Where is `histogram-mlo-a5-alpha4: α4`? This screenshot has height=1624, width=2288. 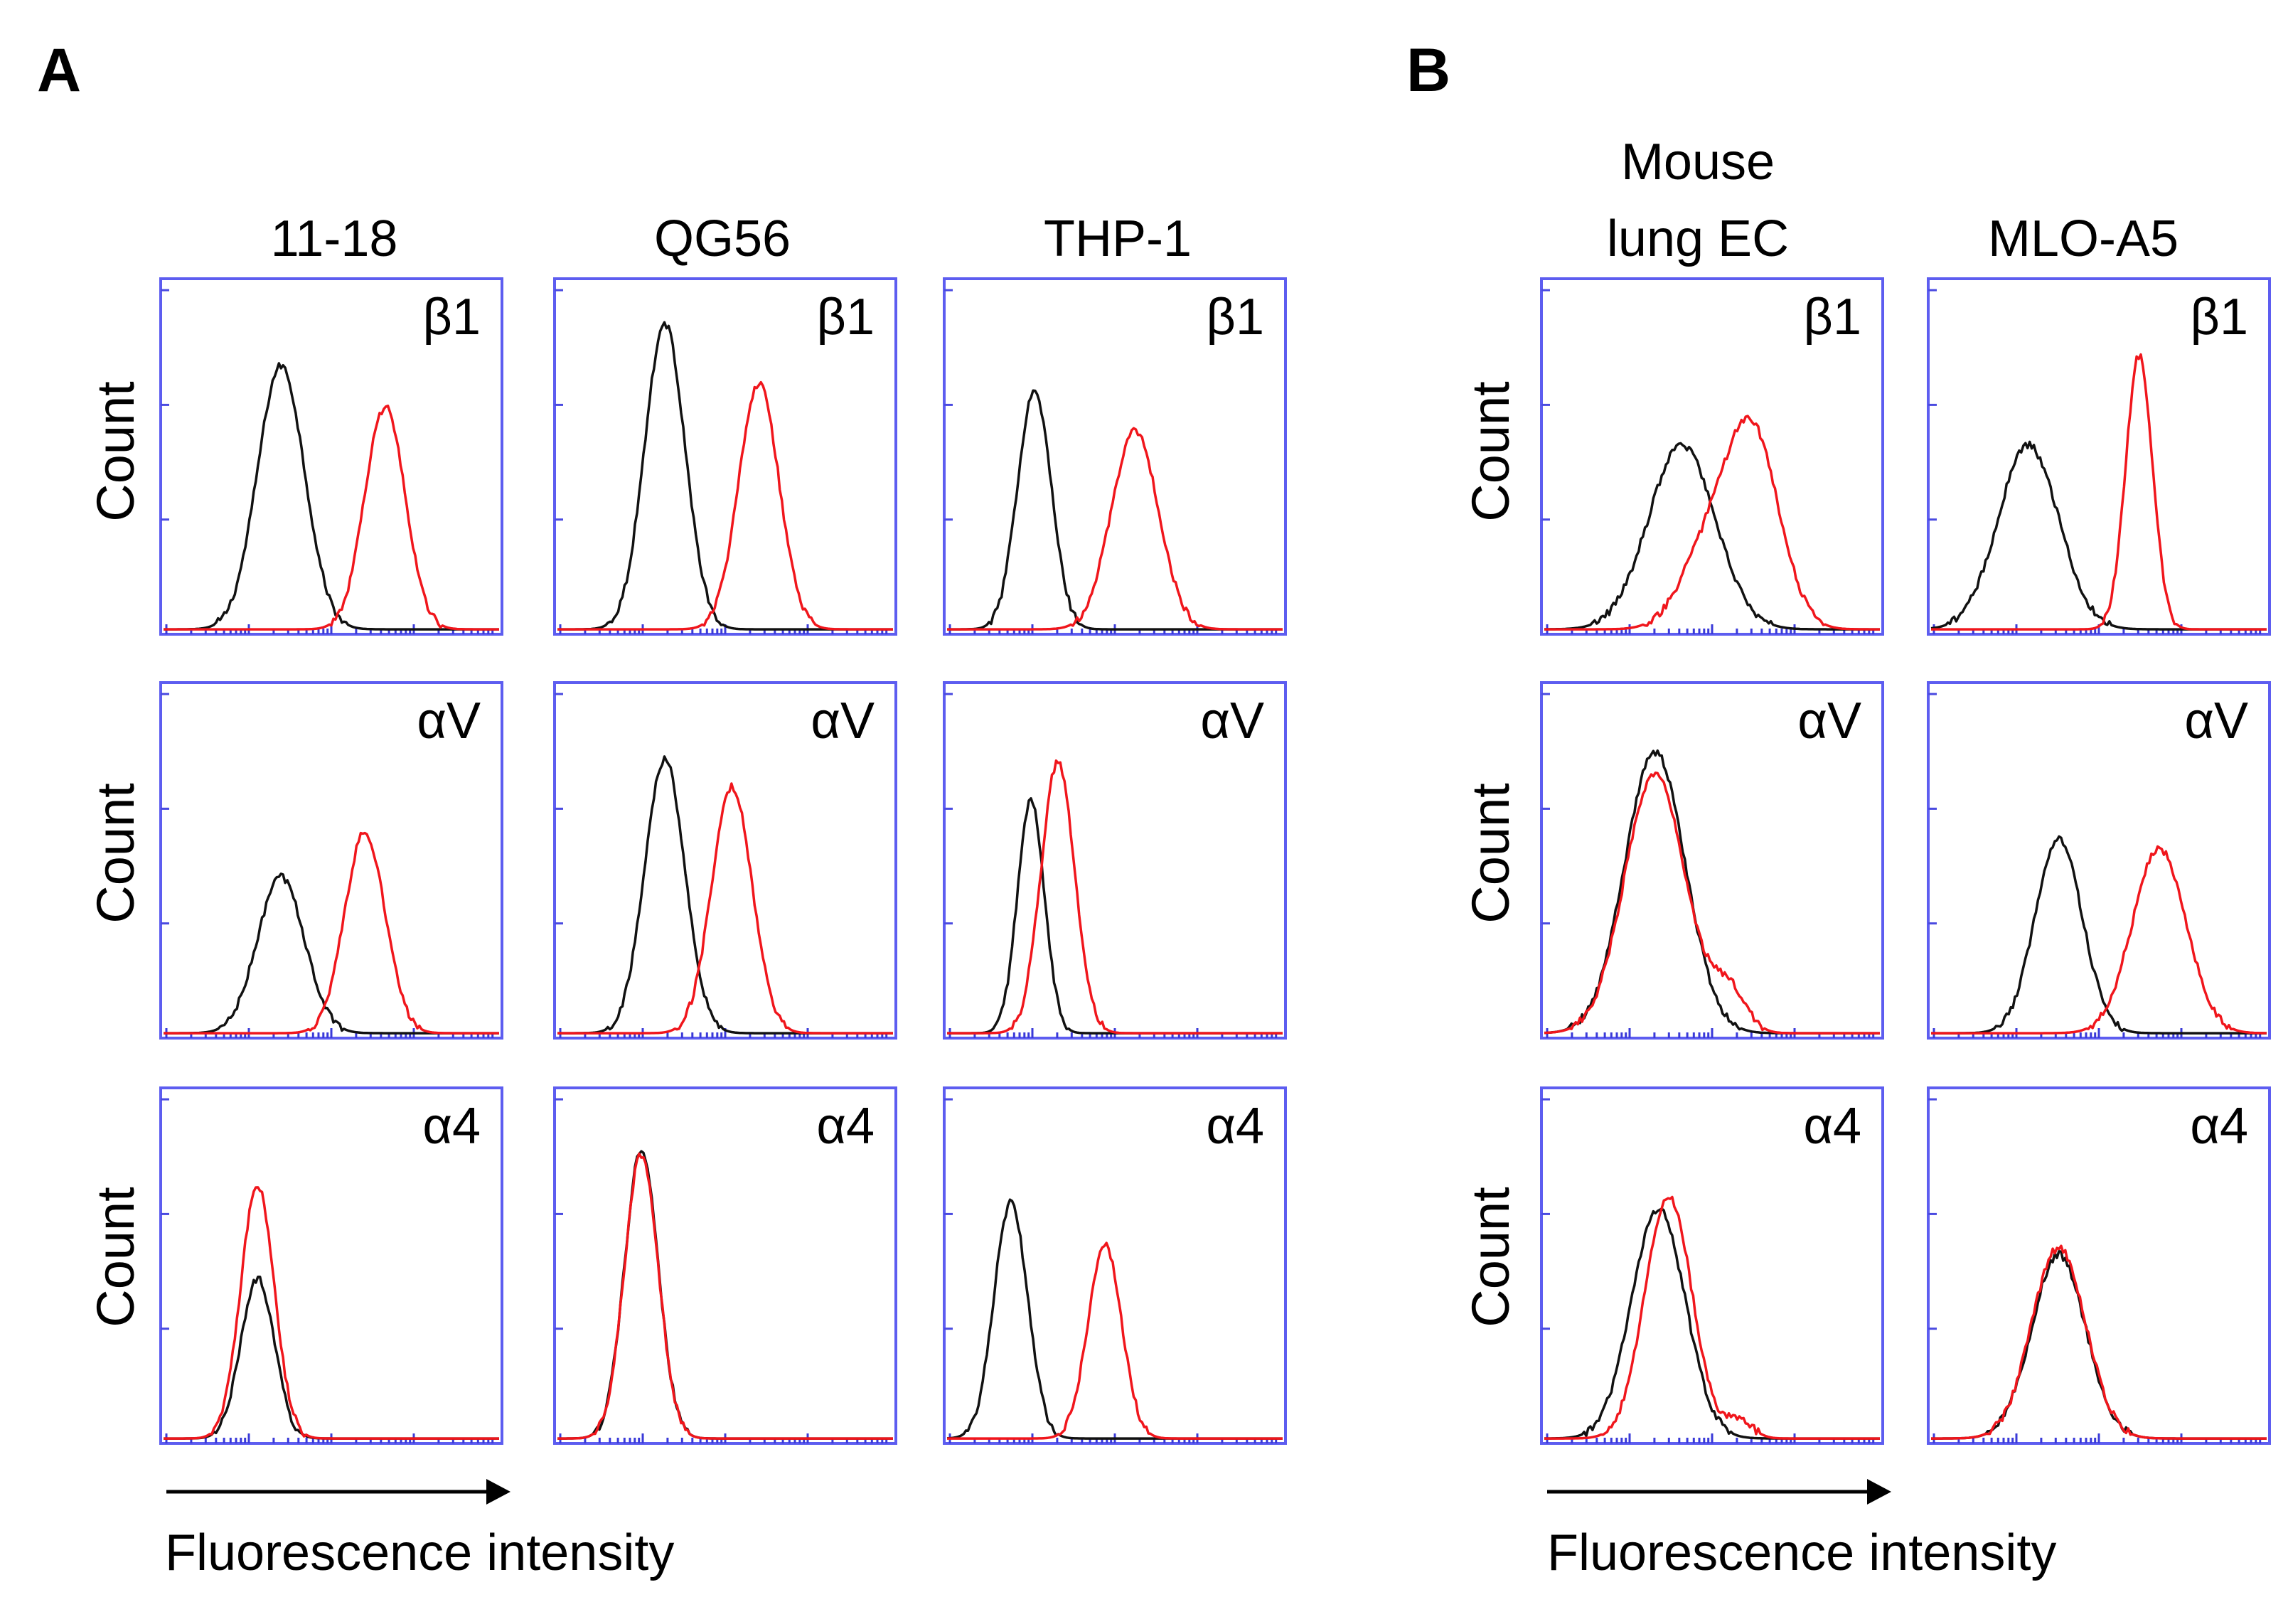 histogram-mlo-a5-alpha4: α4 is located at coordinates (2099, 1265).